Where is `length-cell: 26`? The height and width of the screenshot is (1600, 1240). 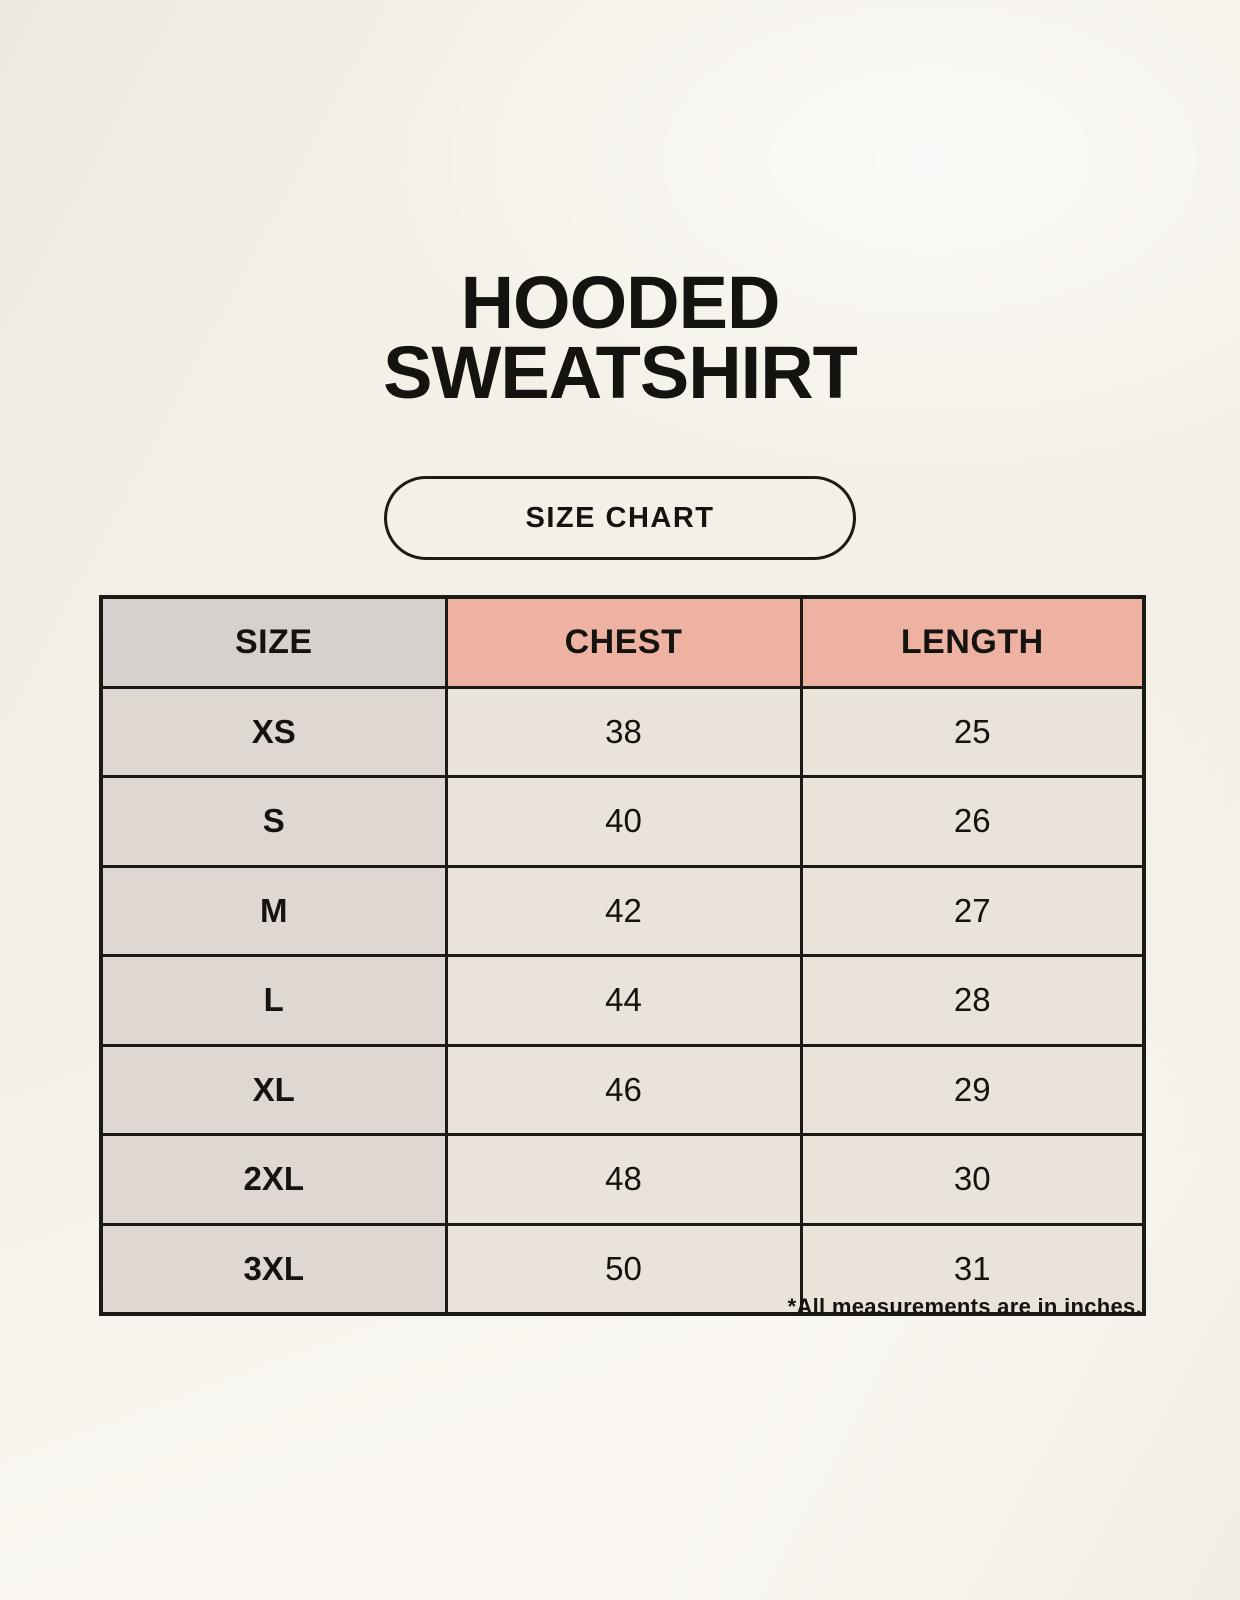
length-cell: 26 is located at coordinates (972, 821).